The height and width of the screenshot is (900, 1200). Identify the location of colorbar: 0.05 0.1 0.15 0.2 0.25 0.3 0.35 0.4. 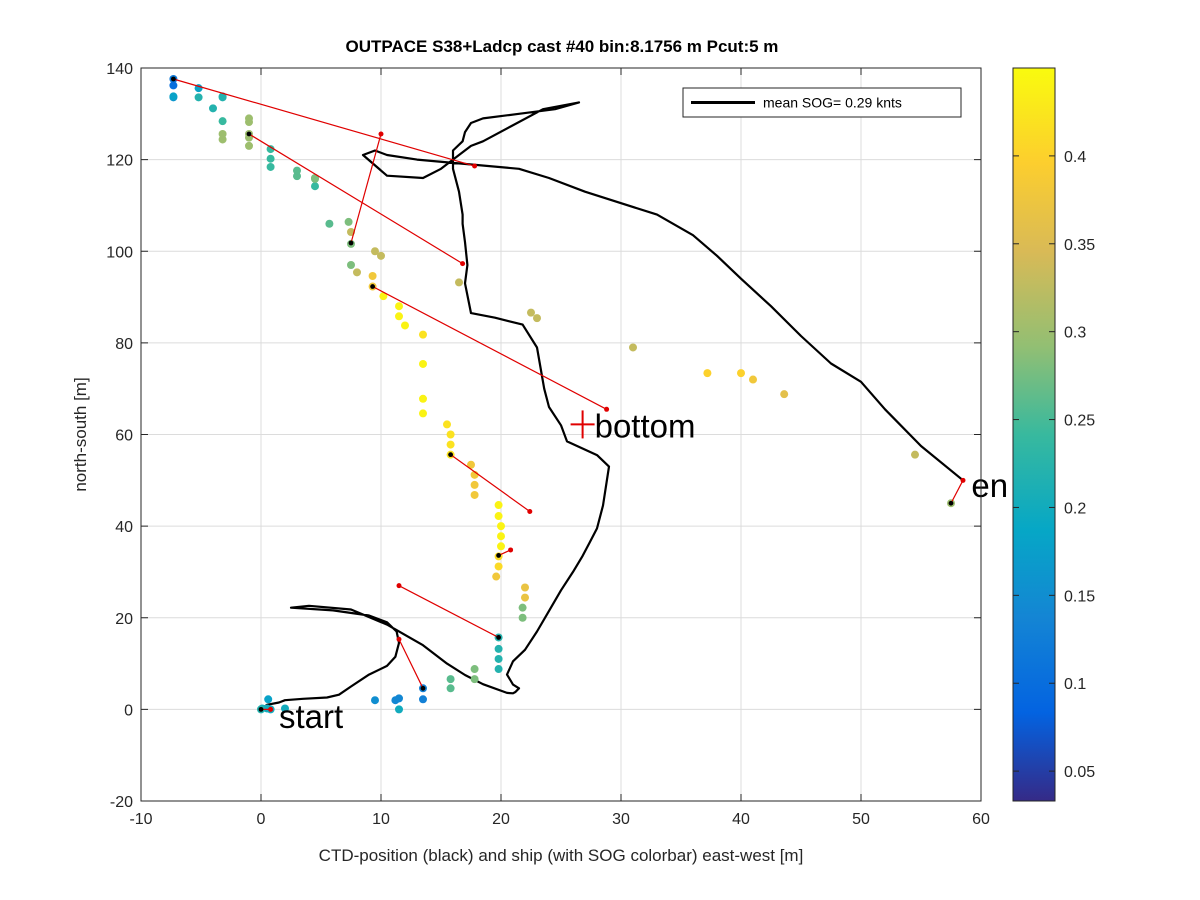
(1053, 434).